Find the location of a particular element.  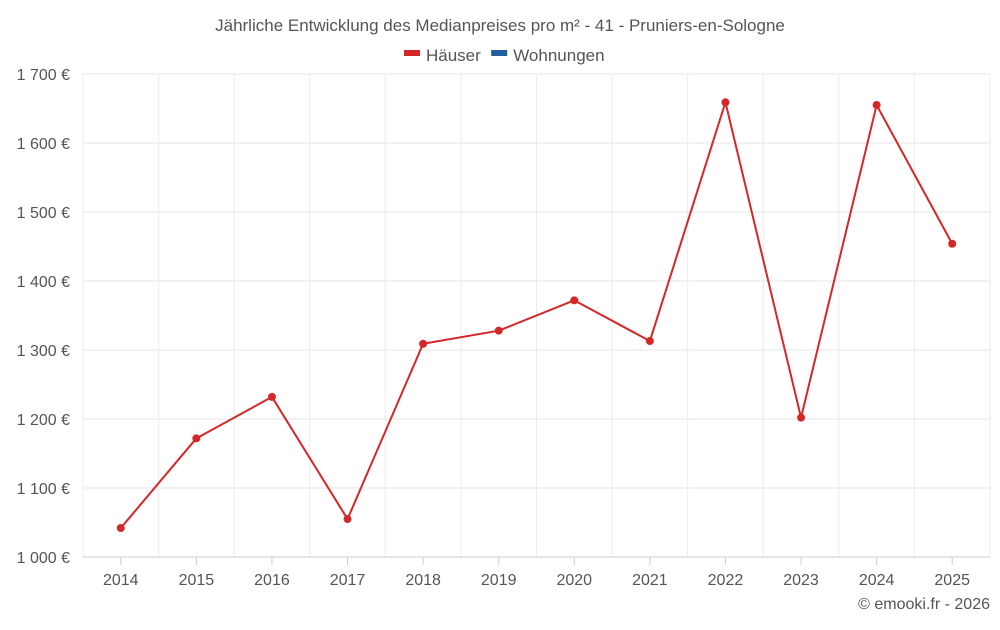

x-tick-label: 2025 is located at coordinates (952, 580).